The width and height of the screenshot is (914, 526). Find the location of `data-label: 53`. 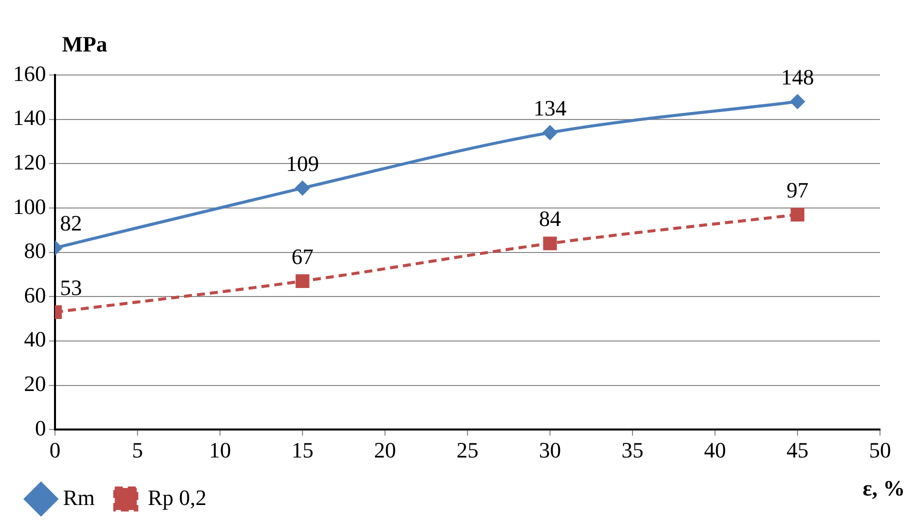

data-label: 53 is located at coordinates (71, 287).